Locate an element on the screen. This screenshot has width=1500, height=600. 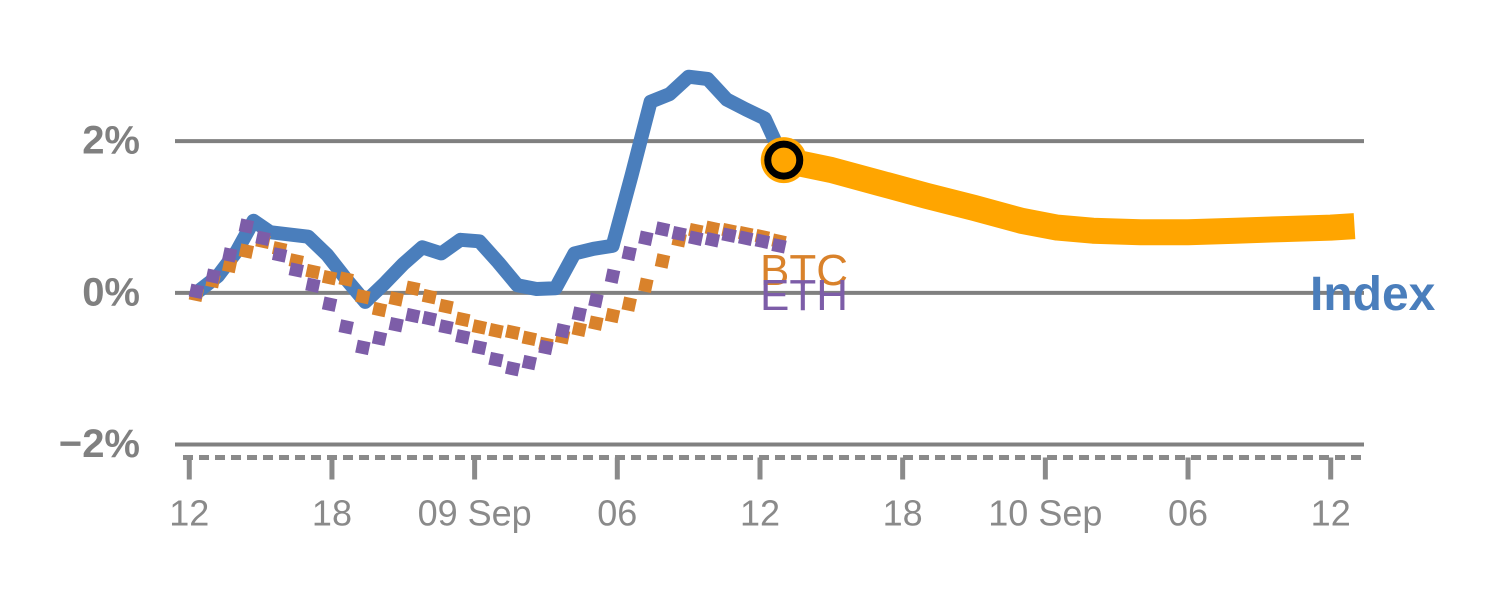
x-axis-ticks-group is located at coordinates (760, 468).